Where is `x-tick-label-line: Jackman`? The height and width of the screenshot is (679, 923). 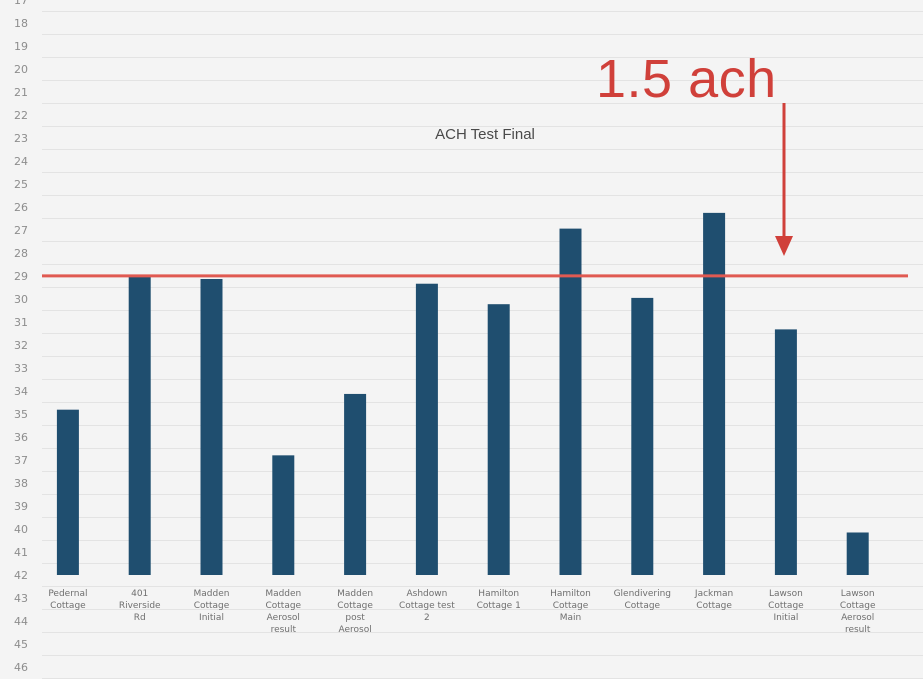 x-tick-label-line: Jackman is located at coordinates (713, 594).